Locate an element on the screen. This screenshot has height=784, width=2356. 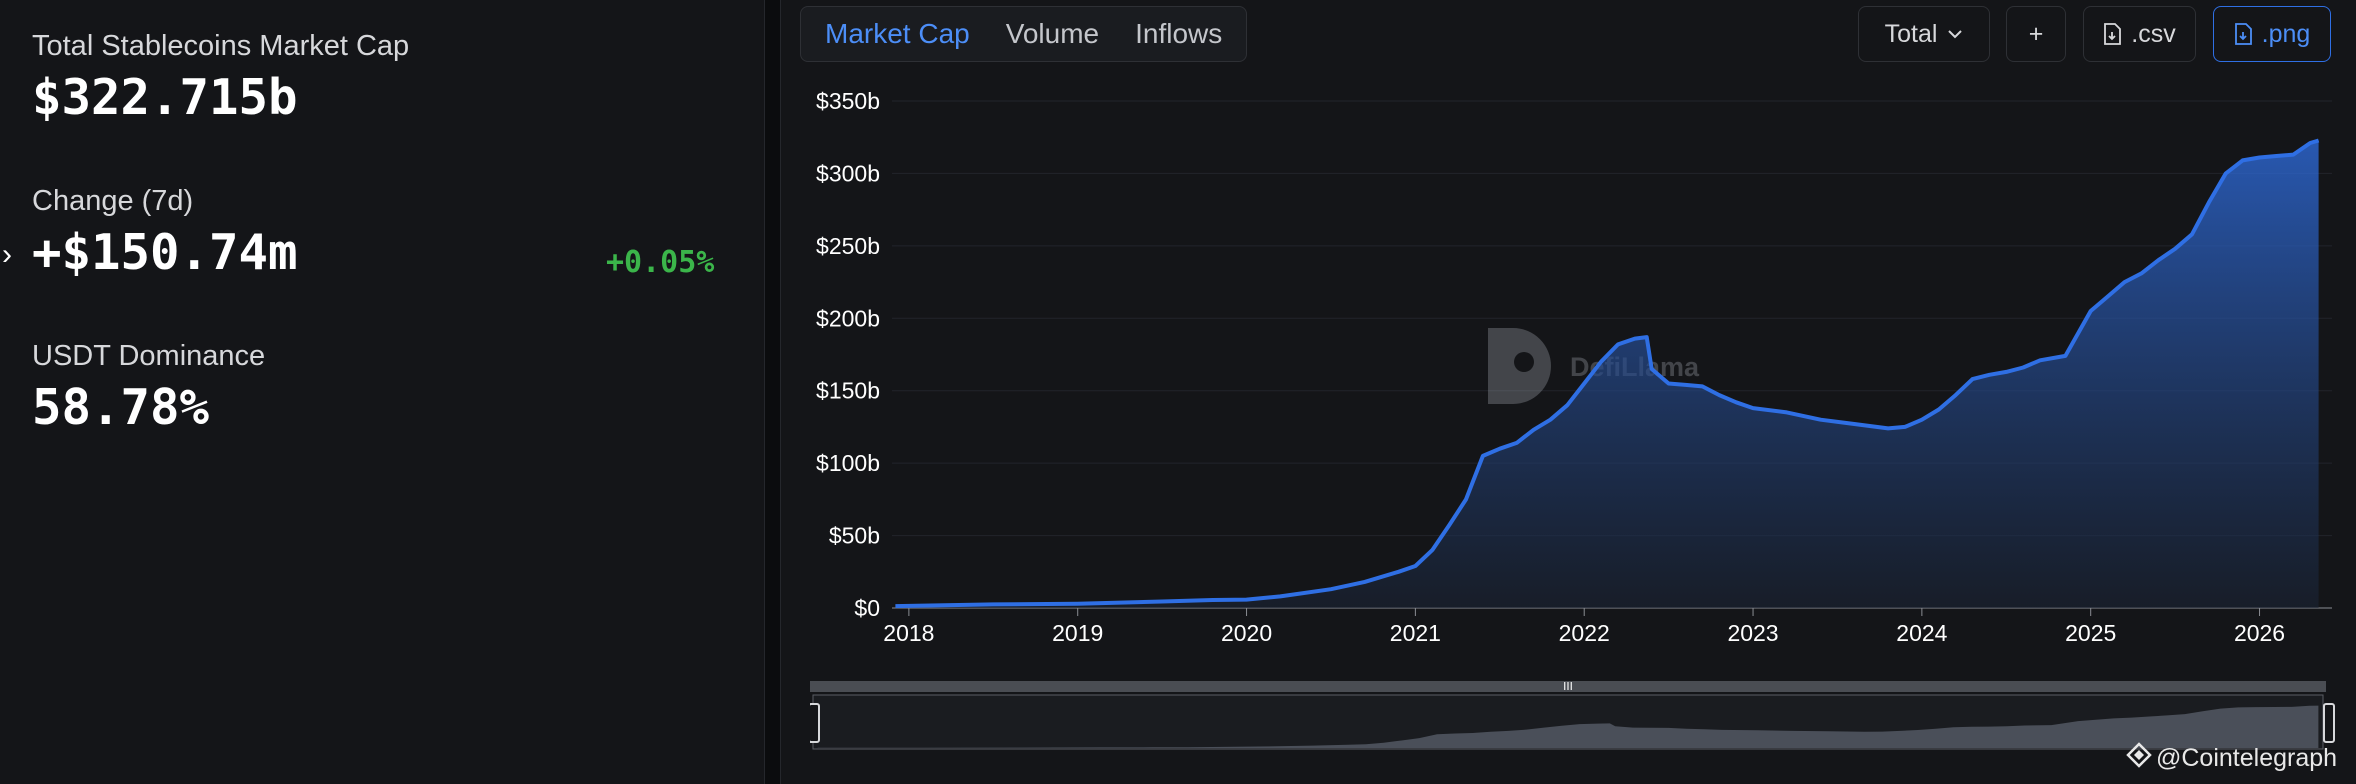
dominance-label: USDT Dominance is located at coordinates (149, 356).